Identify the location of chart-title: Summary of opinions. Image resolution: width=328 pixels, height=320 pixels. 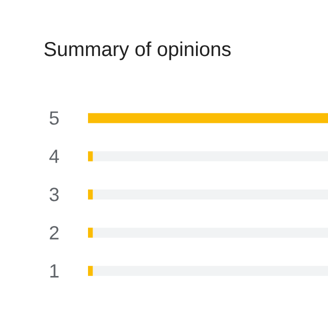
(137, 50).